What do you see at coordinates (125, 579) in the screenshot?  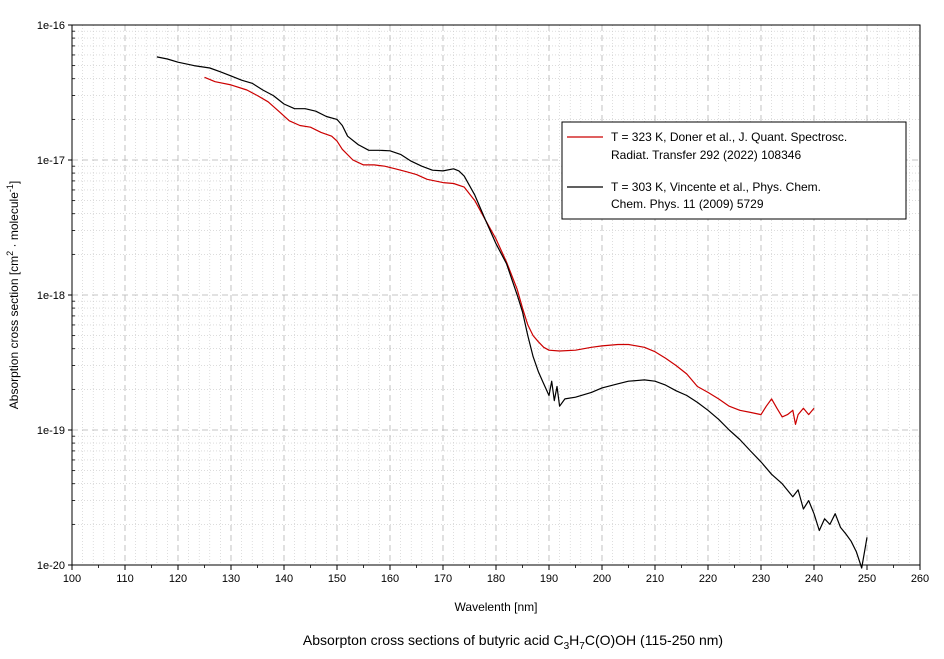 I see `x-tick-label: 110` at bounding box center [125, 579].